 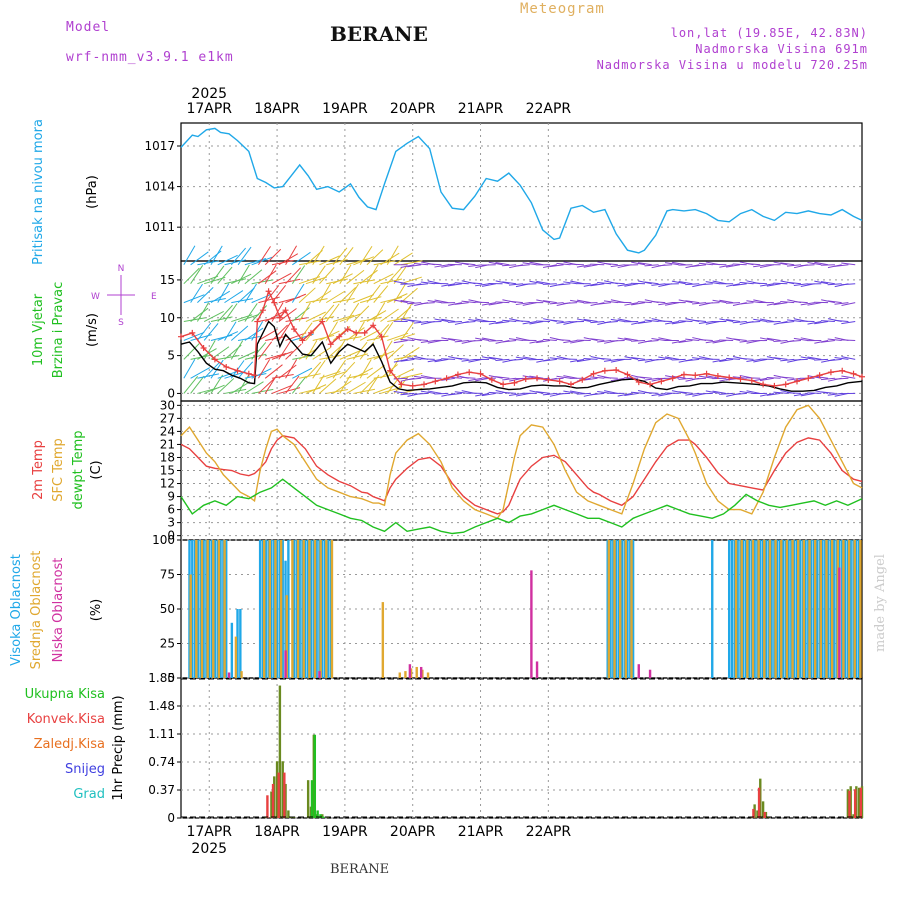 What do you see at coordinates (171, 818) in the screenshot?
I see `ytick-label-precip-0: 0` at bounding box center [171, 818].